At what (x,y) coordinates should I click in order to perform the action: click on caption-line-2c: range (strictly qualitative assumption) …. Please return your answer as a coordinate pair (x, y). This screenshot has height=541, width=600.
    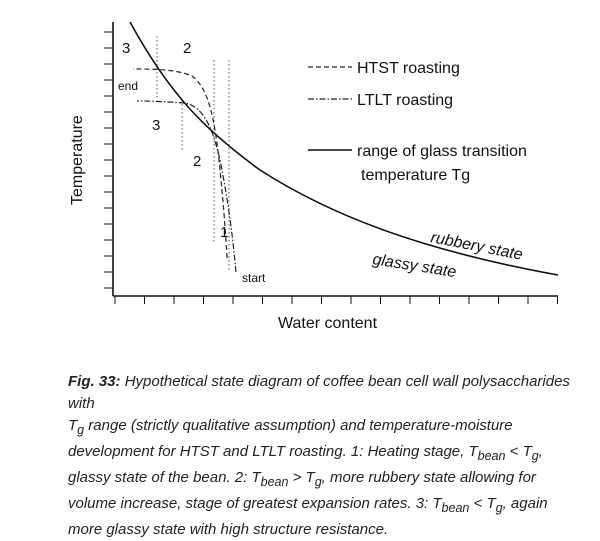
    Looking at the image, I should click on (298, 425).